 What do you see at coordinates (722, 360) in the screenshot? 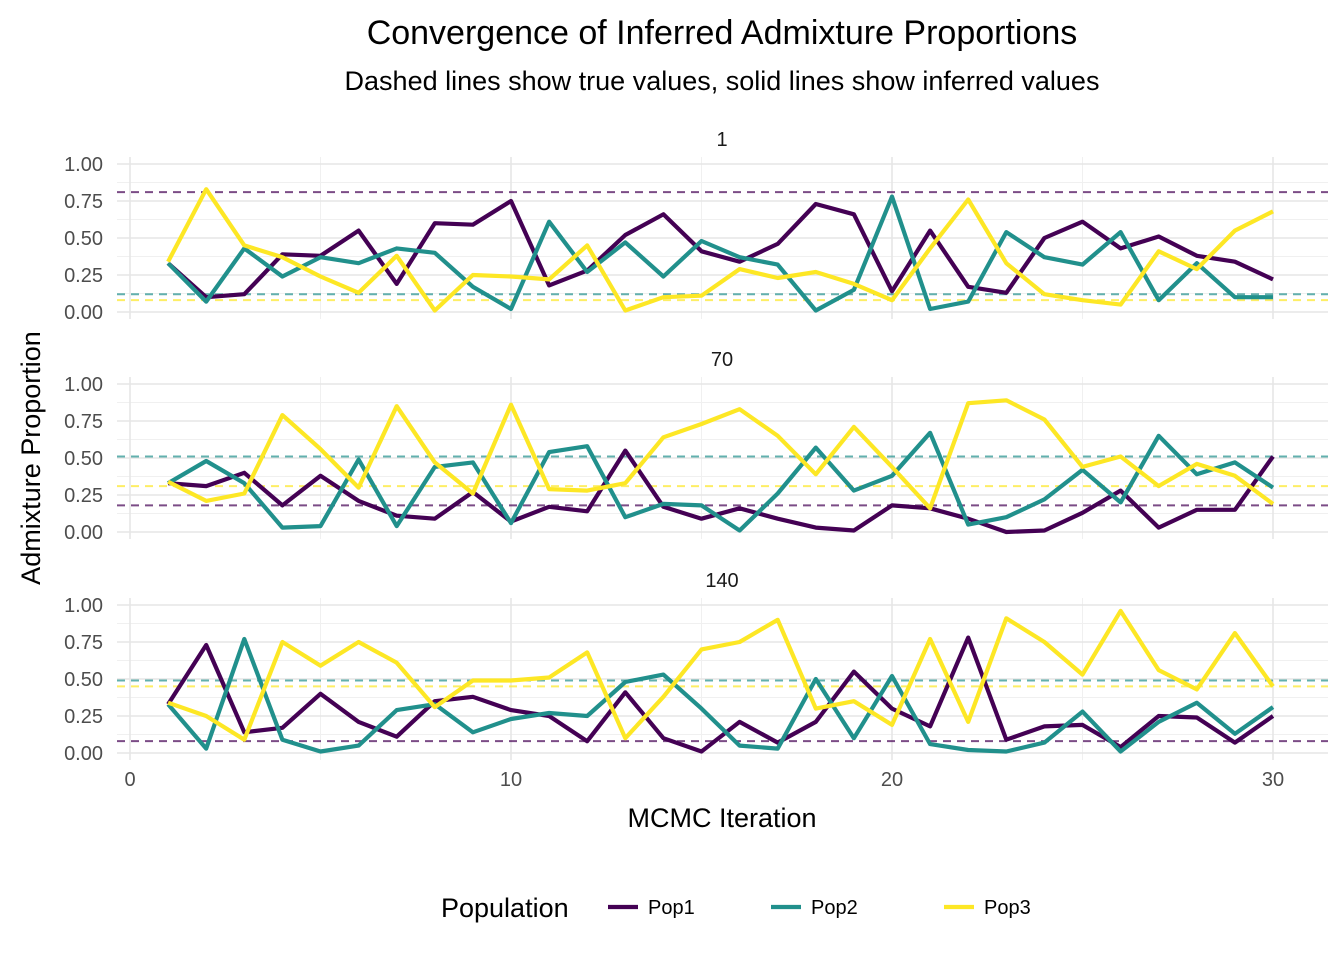
I see `facet-strip-label: 70` at bounding box center [722, 360].